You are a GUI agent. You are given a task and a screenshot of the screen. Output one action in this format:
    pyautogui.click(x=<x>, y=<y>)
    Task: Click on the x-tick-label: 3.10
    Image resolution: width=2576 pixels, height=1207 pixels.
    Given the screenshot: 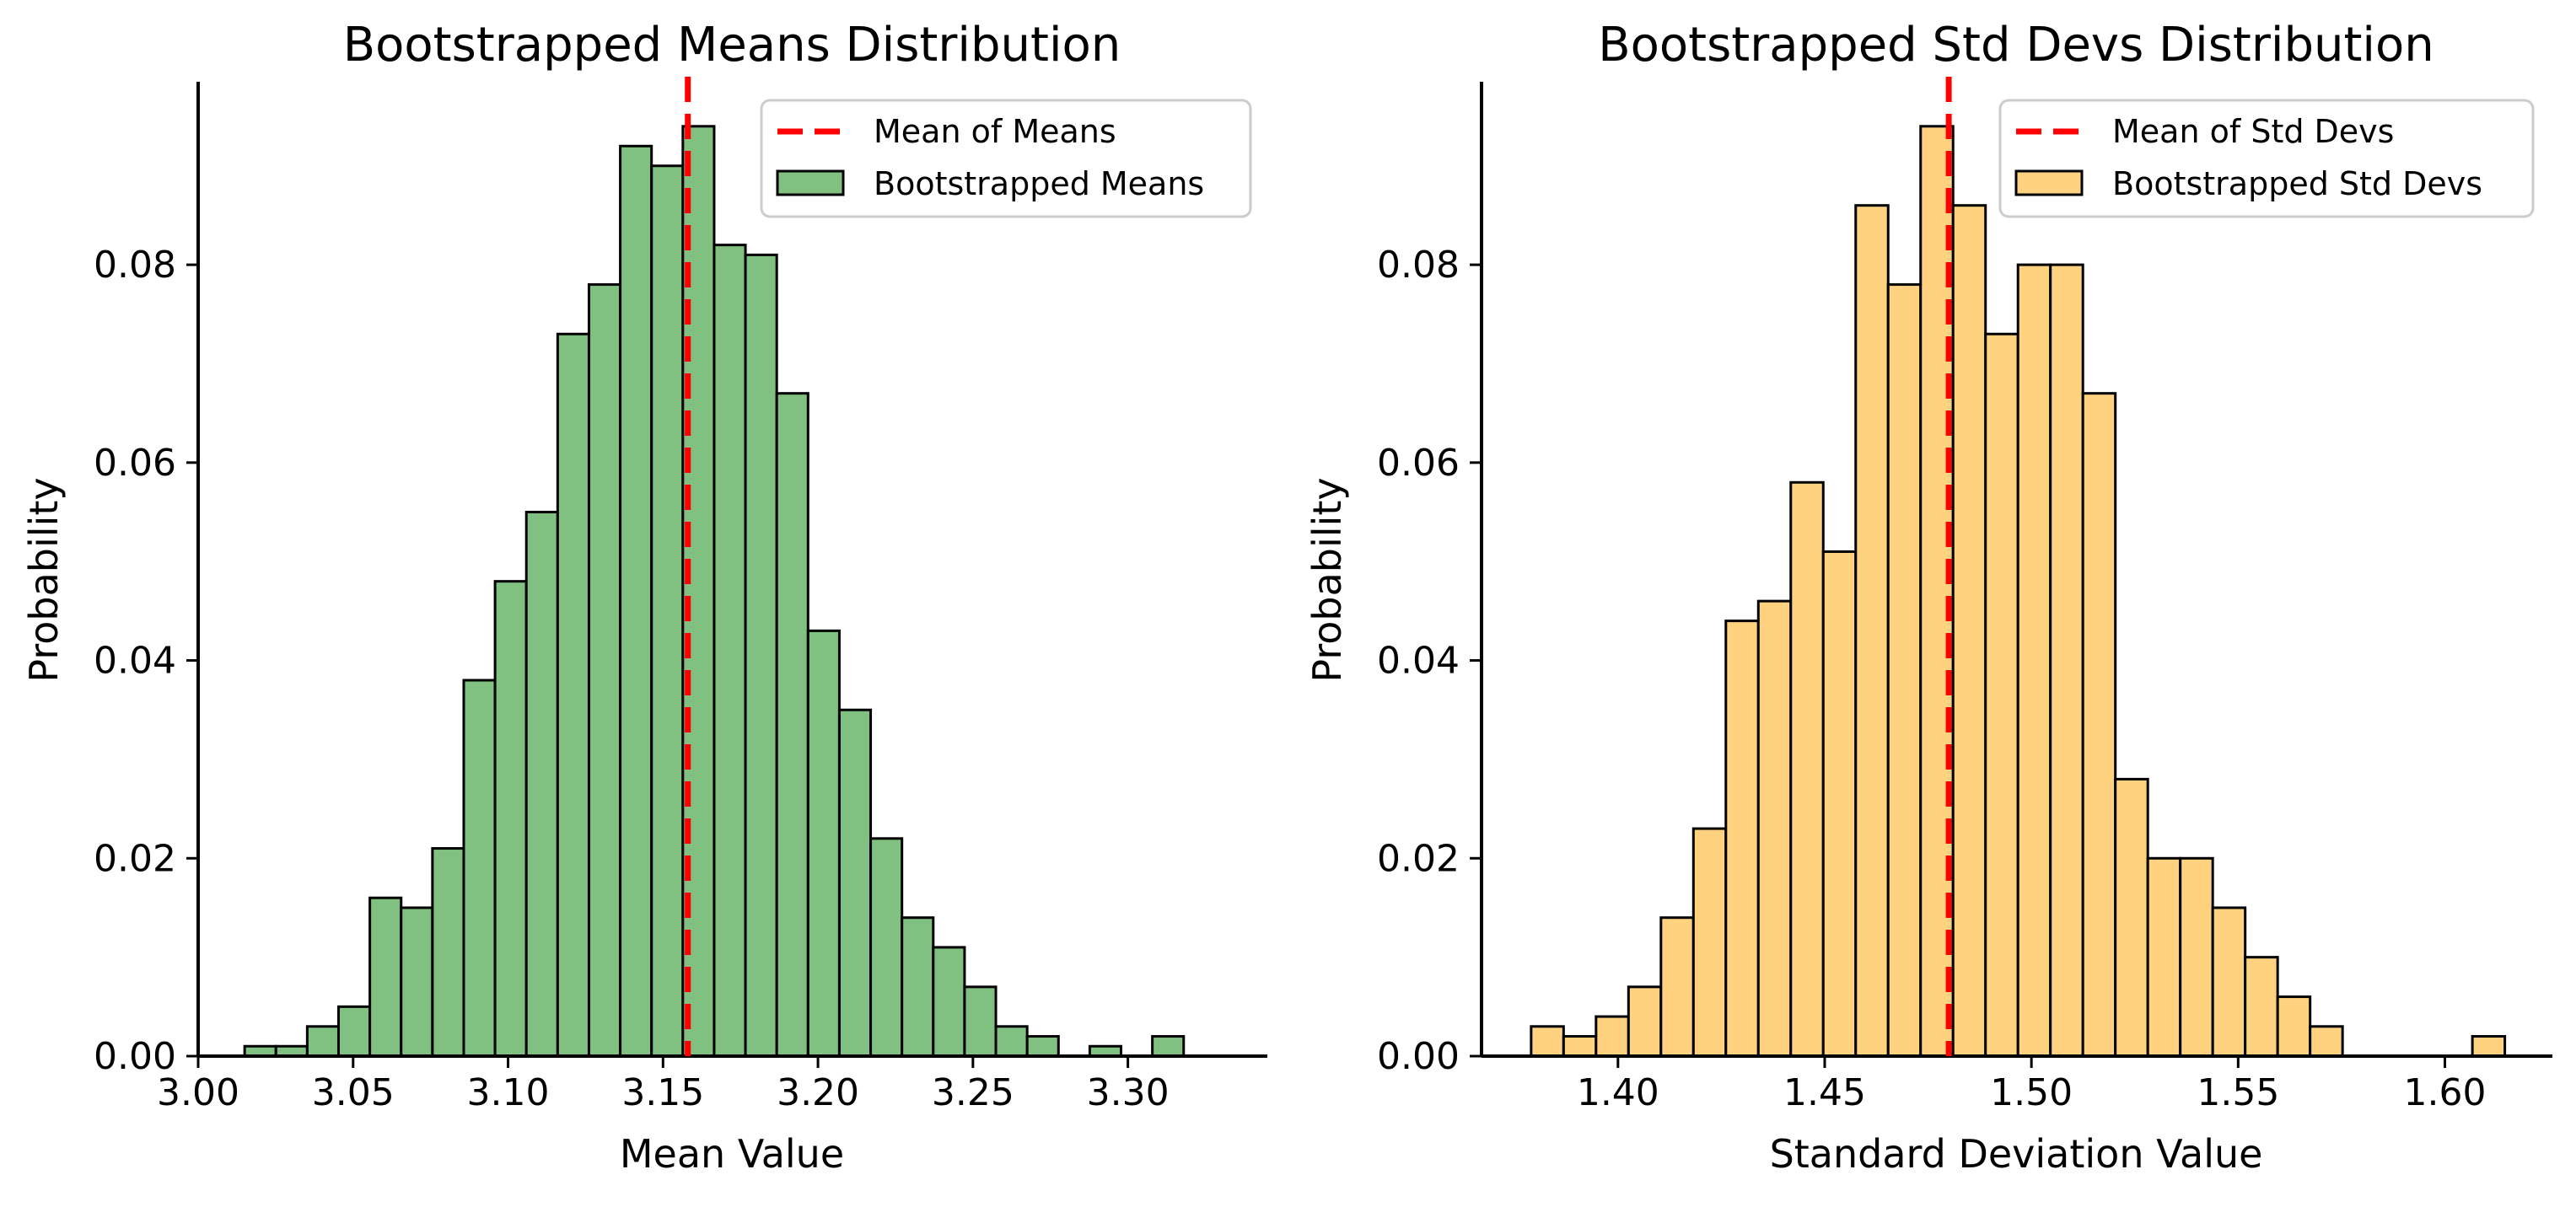 What is the action you would take?
    pyautogui.click(x=509, y=1092)
    